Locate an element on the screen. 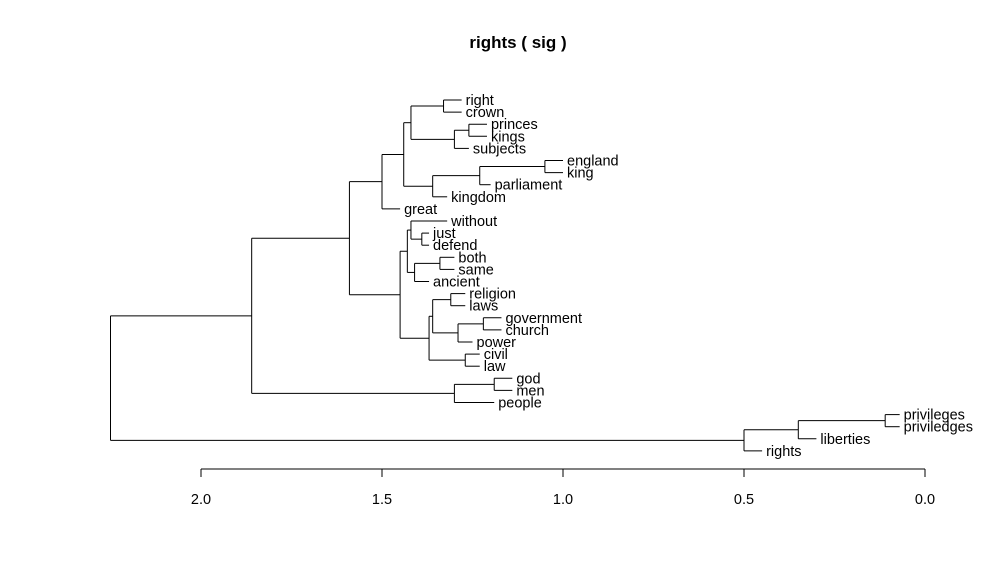 The height and width of the screenshot is (567, 999). leaf-label: great is located at coordinates (420, 210).